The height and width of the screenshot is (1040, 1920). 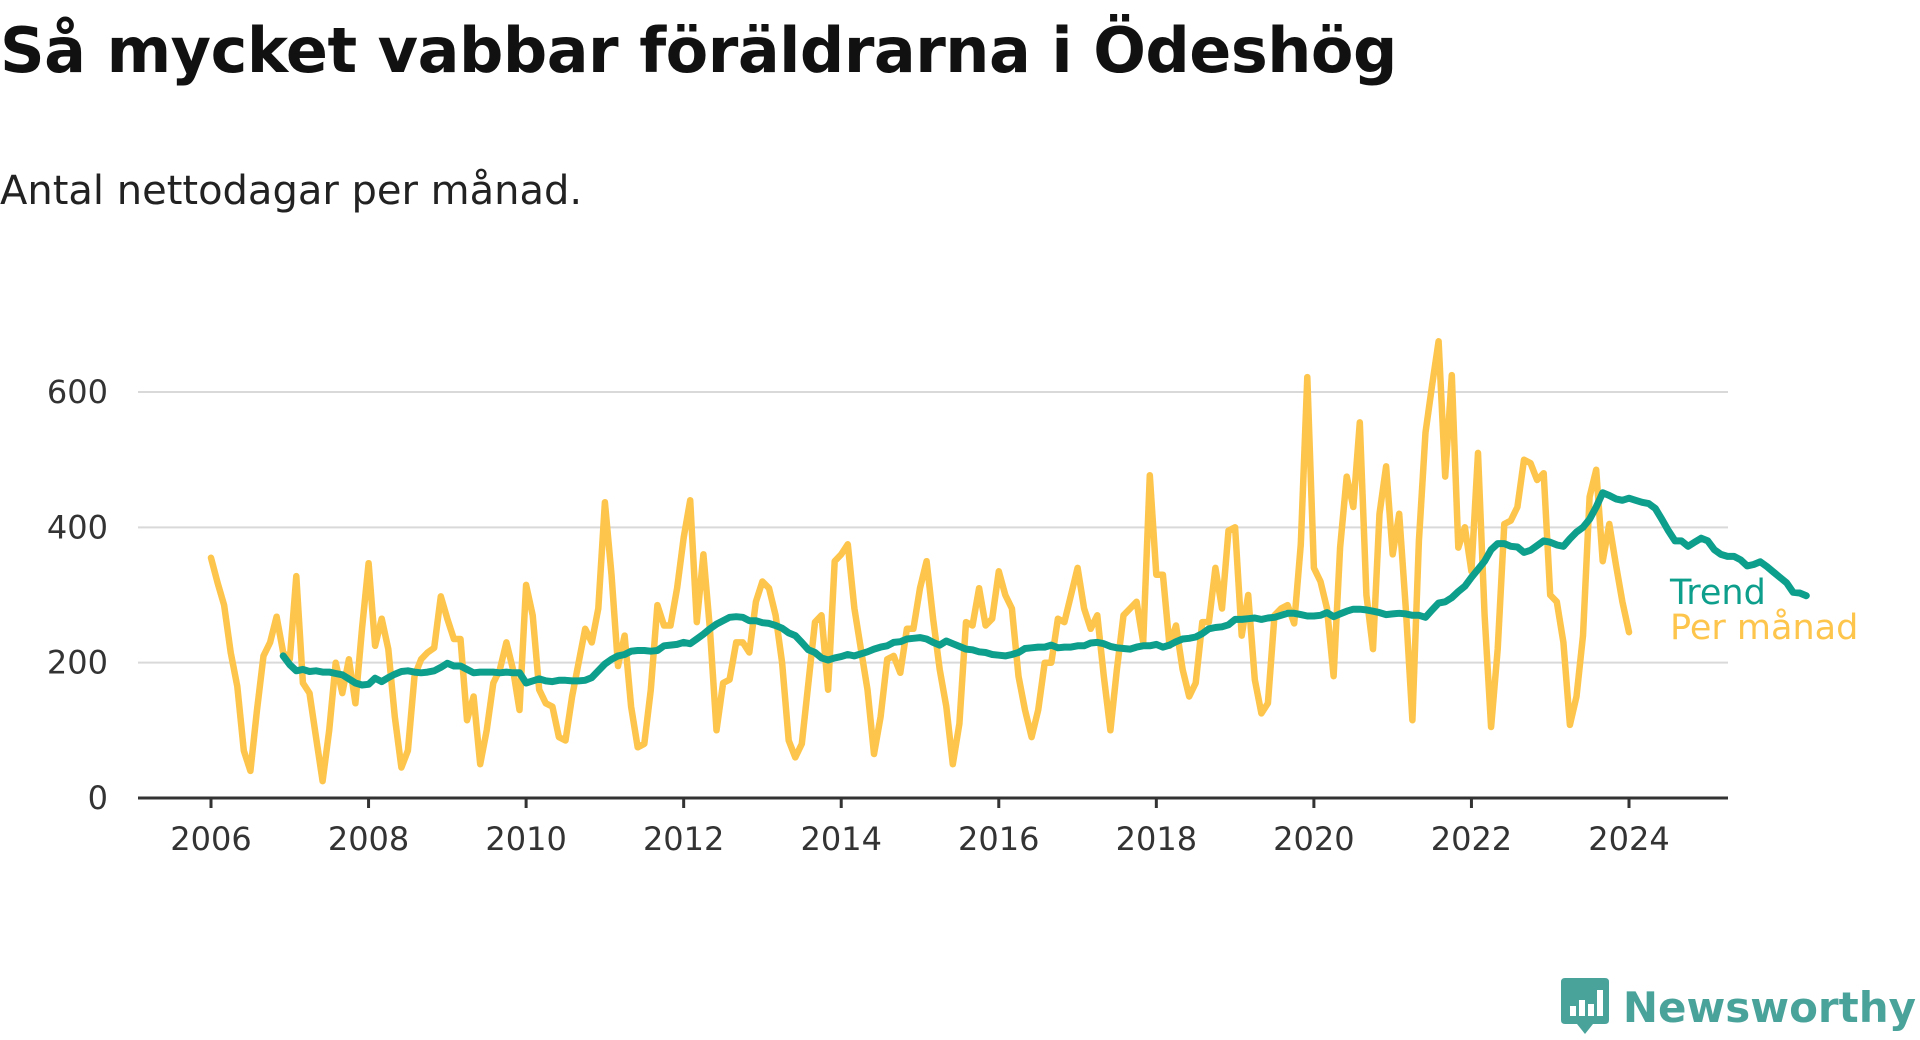 I want to click on x-tick-label: 2018, so click(x=1156, y=839).